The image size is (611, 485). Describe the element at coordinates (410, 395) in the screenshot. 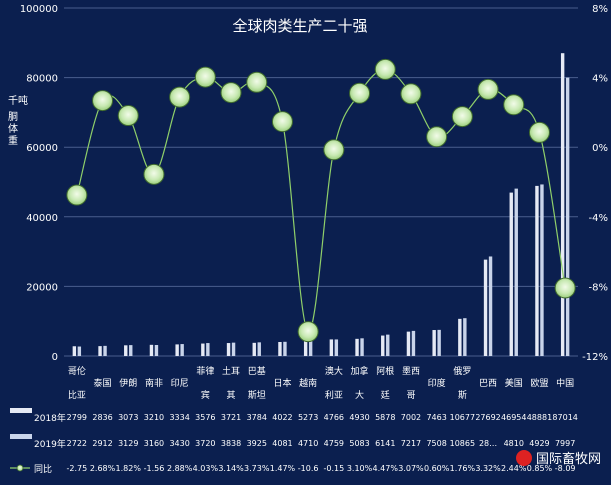

I see `x-tick-label: 哥` at that location.